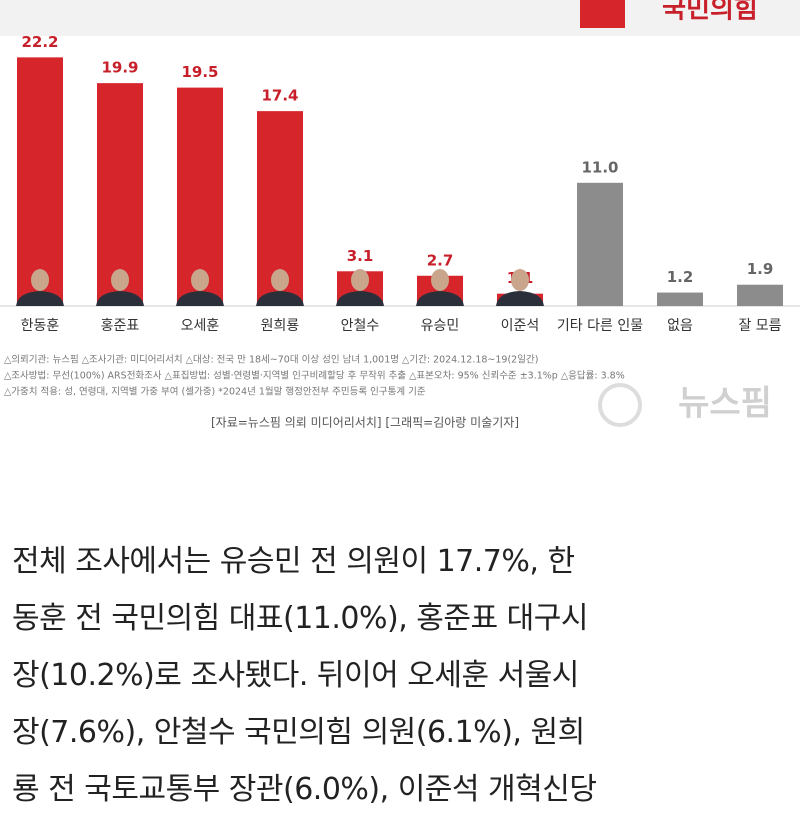 The width and height of the screenshot is (800, 818). Describe the element at coordinates (710, 12) in the screenshot. I see `logo: 국민의힘` at that location.